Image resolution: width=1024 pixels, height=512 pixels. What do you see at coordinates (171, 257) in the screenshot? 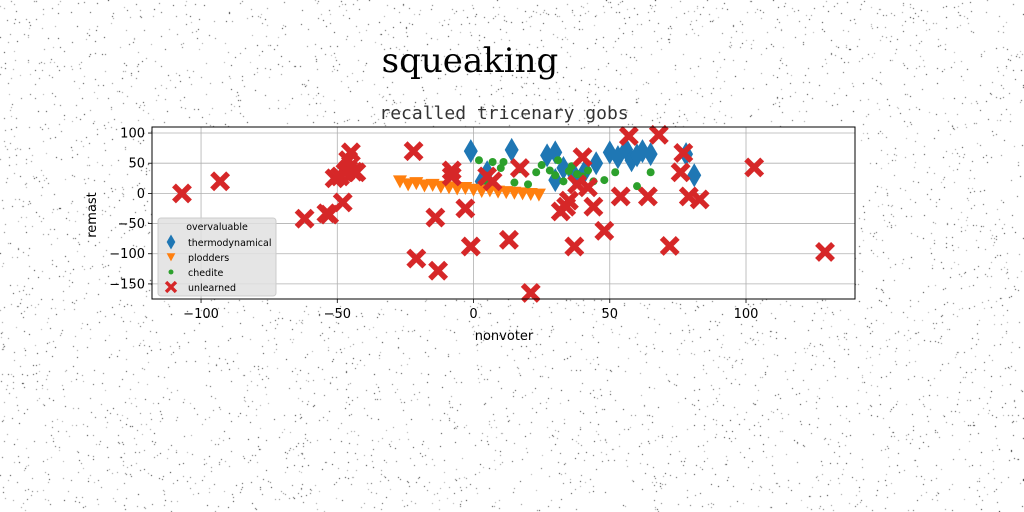
I see `legend-marker-plodders` at bounding box center [171, 257].